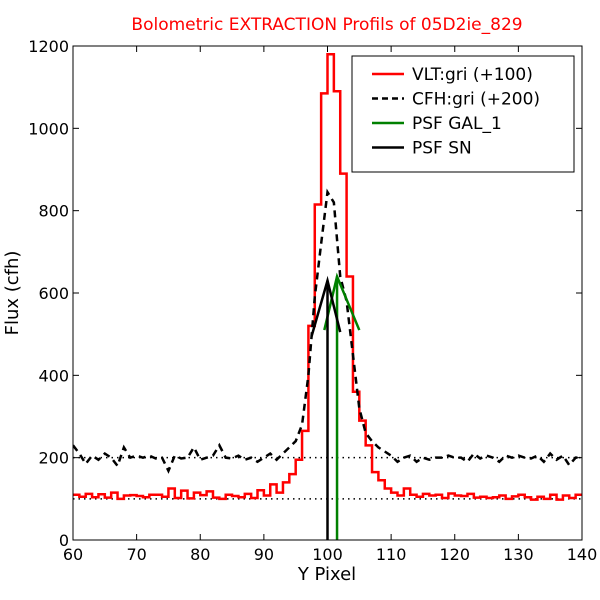 The width and height of the screenshot is (600, 600). Describe the element at coordinates (136, 554) in the screenshot. I see `x-tick-label: 70` at that location.